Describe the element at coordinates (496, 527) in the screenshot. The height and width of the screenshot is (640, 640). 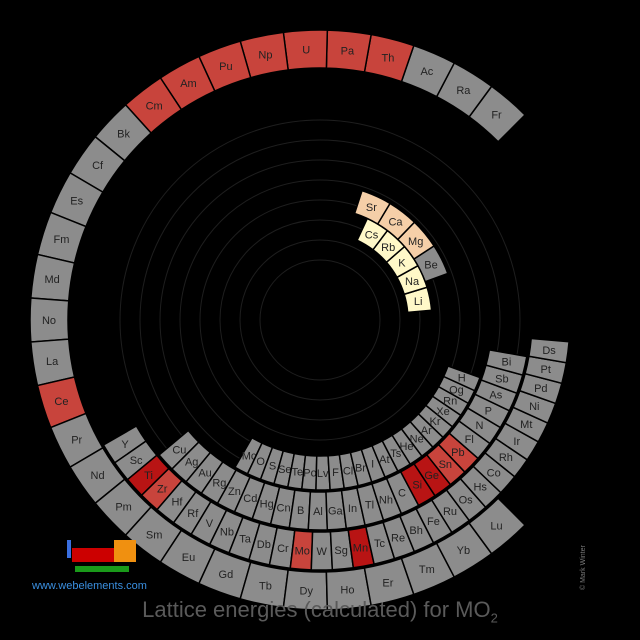
I see `cell-label-lu: Lu` at that location.